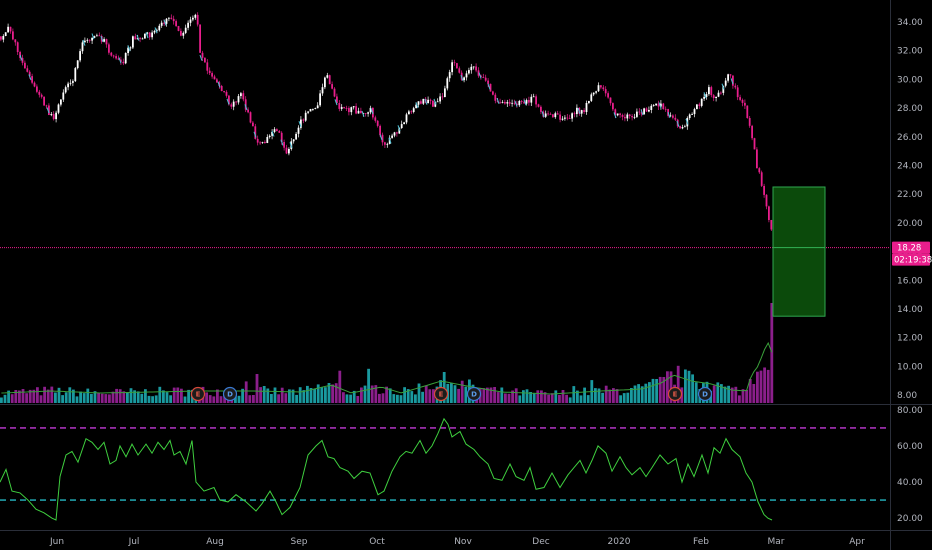 Image resolution: width=932 pixels, height=550 pixels. Describe the element at coordinates (799, 217) in the screenshot. I see `long-position-target-zone` at that location.